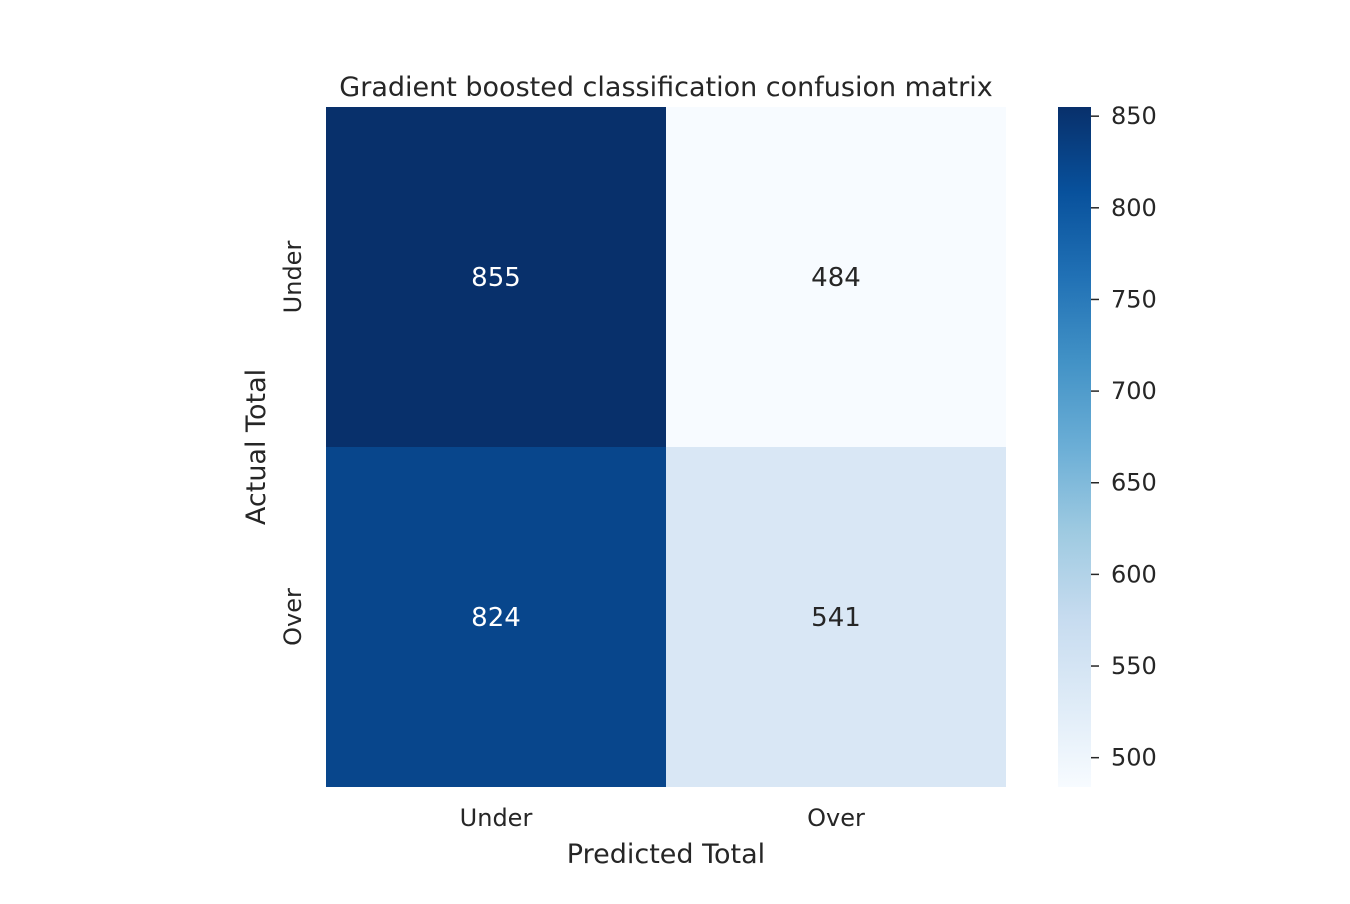 The image size is (1350, 904). What do you see at coordinates (1134, 116) in the screenshot?
I see `colorbar-tick-label: 850` at bounding box center [1134, 116].